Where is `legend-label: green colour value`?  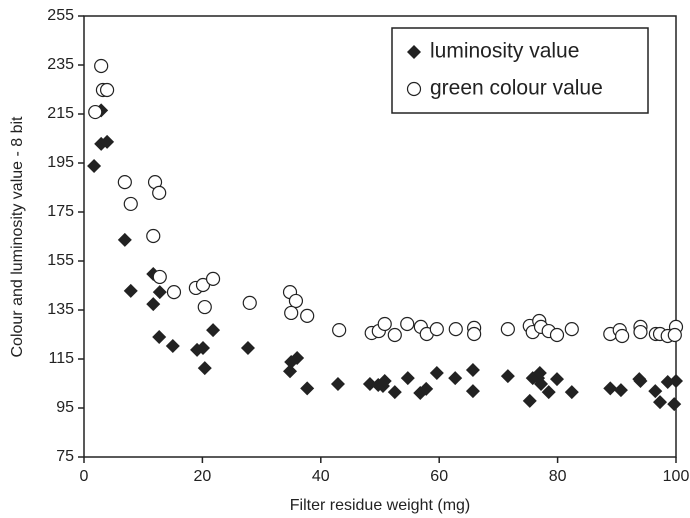 legend-label: green colour value is located at coordinates (516, 88).